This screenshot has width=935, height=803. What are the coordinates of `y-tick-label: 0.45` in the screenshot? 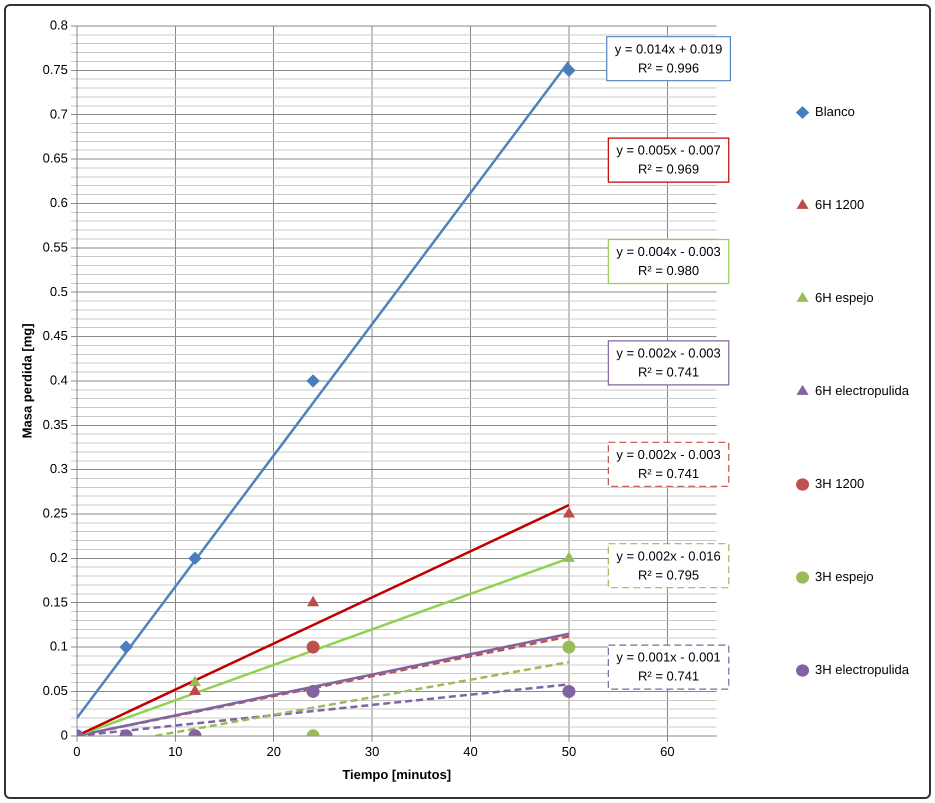 It's located at (55, 336).